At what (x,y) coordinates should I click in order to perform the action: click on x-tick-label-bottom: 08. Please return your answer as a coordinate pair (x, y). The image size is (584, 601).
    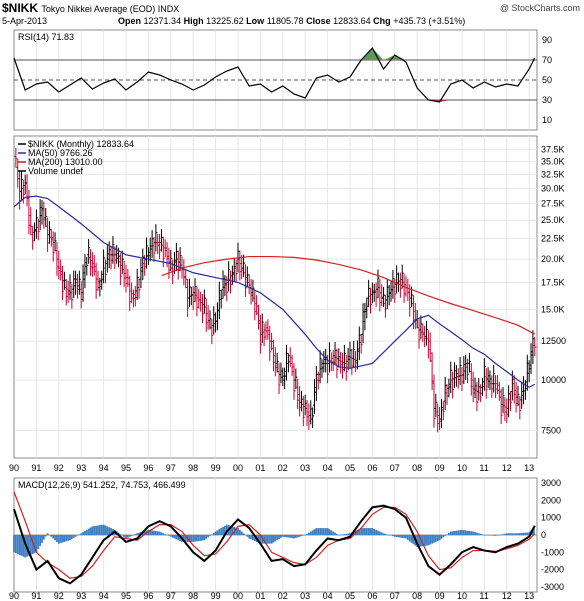
    Looking at the image, I should click on (417, 596).